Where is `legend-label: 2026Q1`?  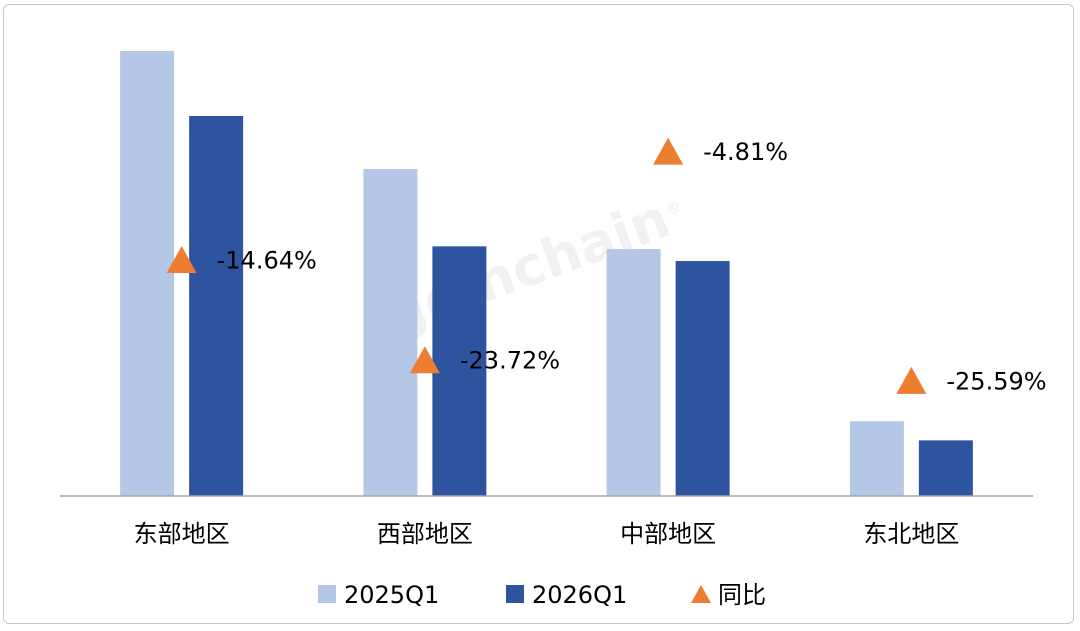
legend-label: 2026Q1 is located at coordinates (579, 595).